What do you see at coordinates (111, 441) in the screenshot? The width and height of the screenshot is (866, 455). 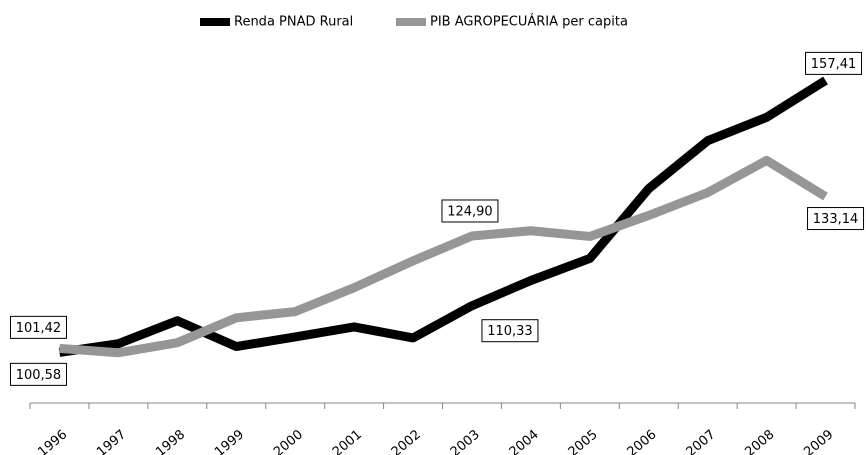 I see `x-tick-label: 1997` at bounding box center [111, 441].